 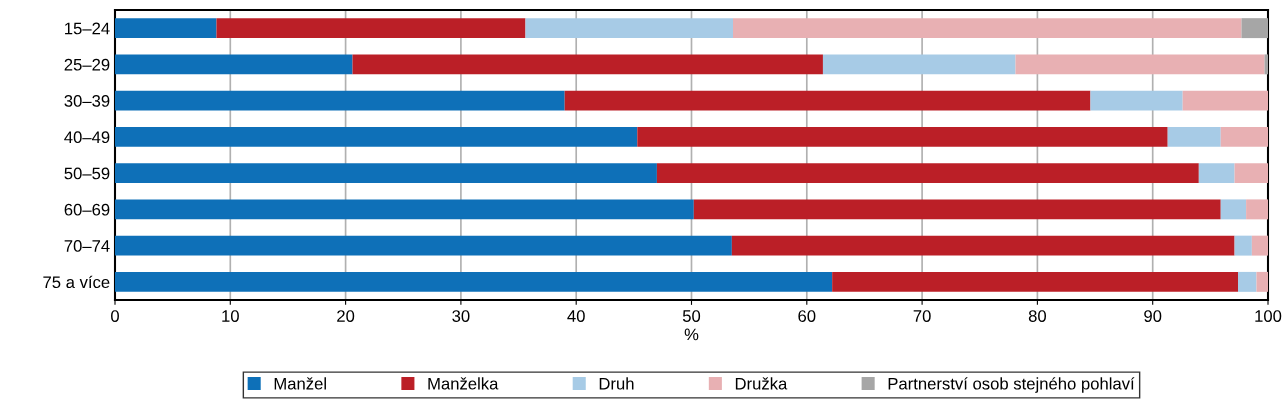 I want to click on x-tick-label: 70, so click(x=922, y=316).